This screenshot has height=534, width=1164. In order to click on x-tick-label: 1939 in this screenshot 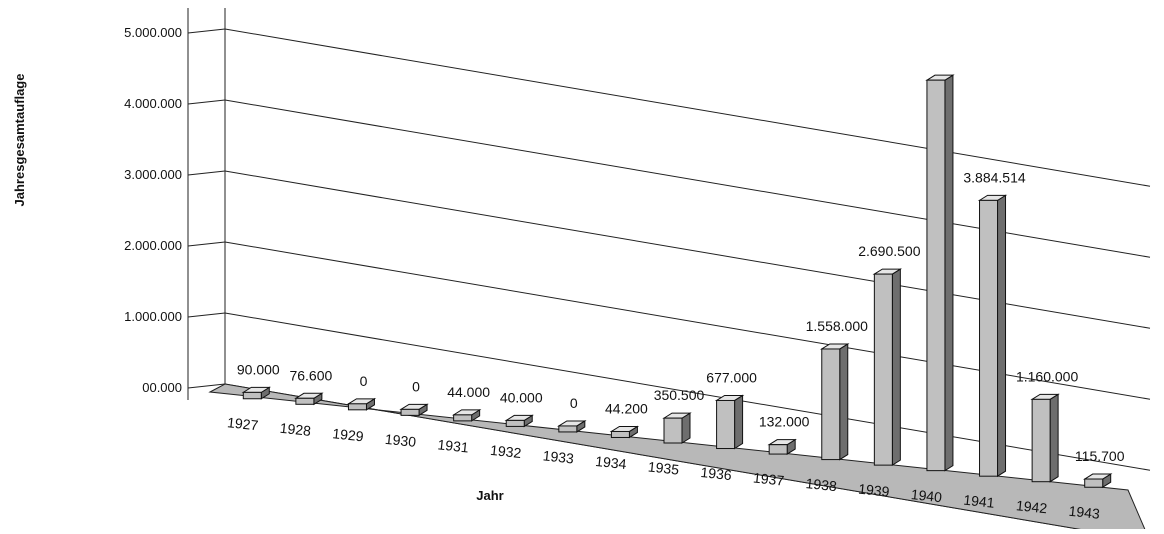, I will do `click(874, 490)`.